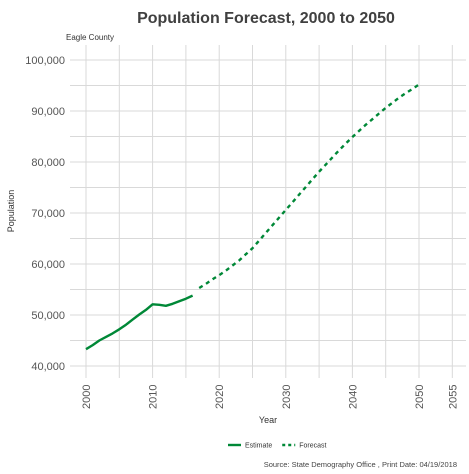 The width and height of the screenshot is (469, 474). Describe the element at coordinates (220, 397) in the screenshot. I see `x-tick-label: 2020` at that location.